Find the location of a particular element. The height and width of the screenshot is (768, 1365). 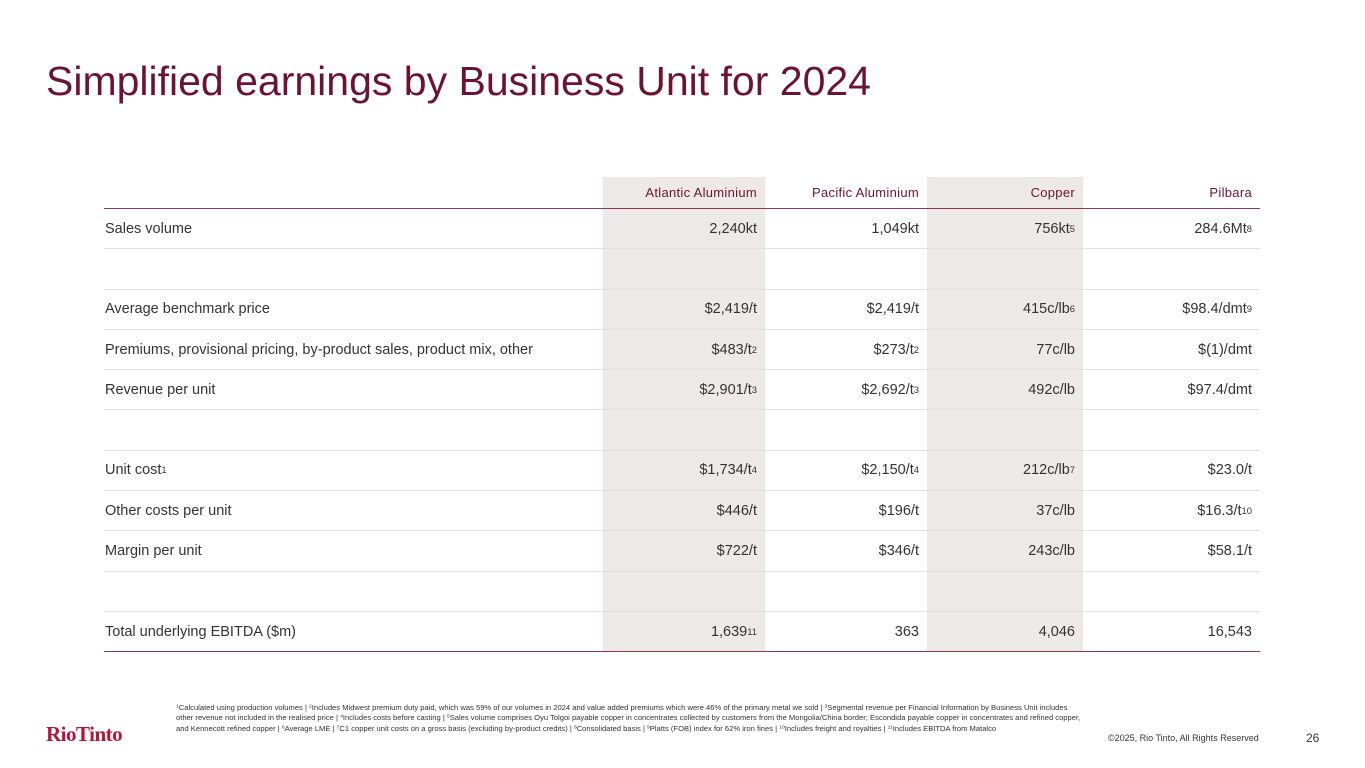

column-header: Pacific Aluminium is located at coordinates (865, 192).